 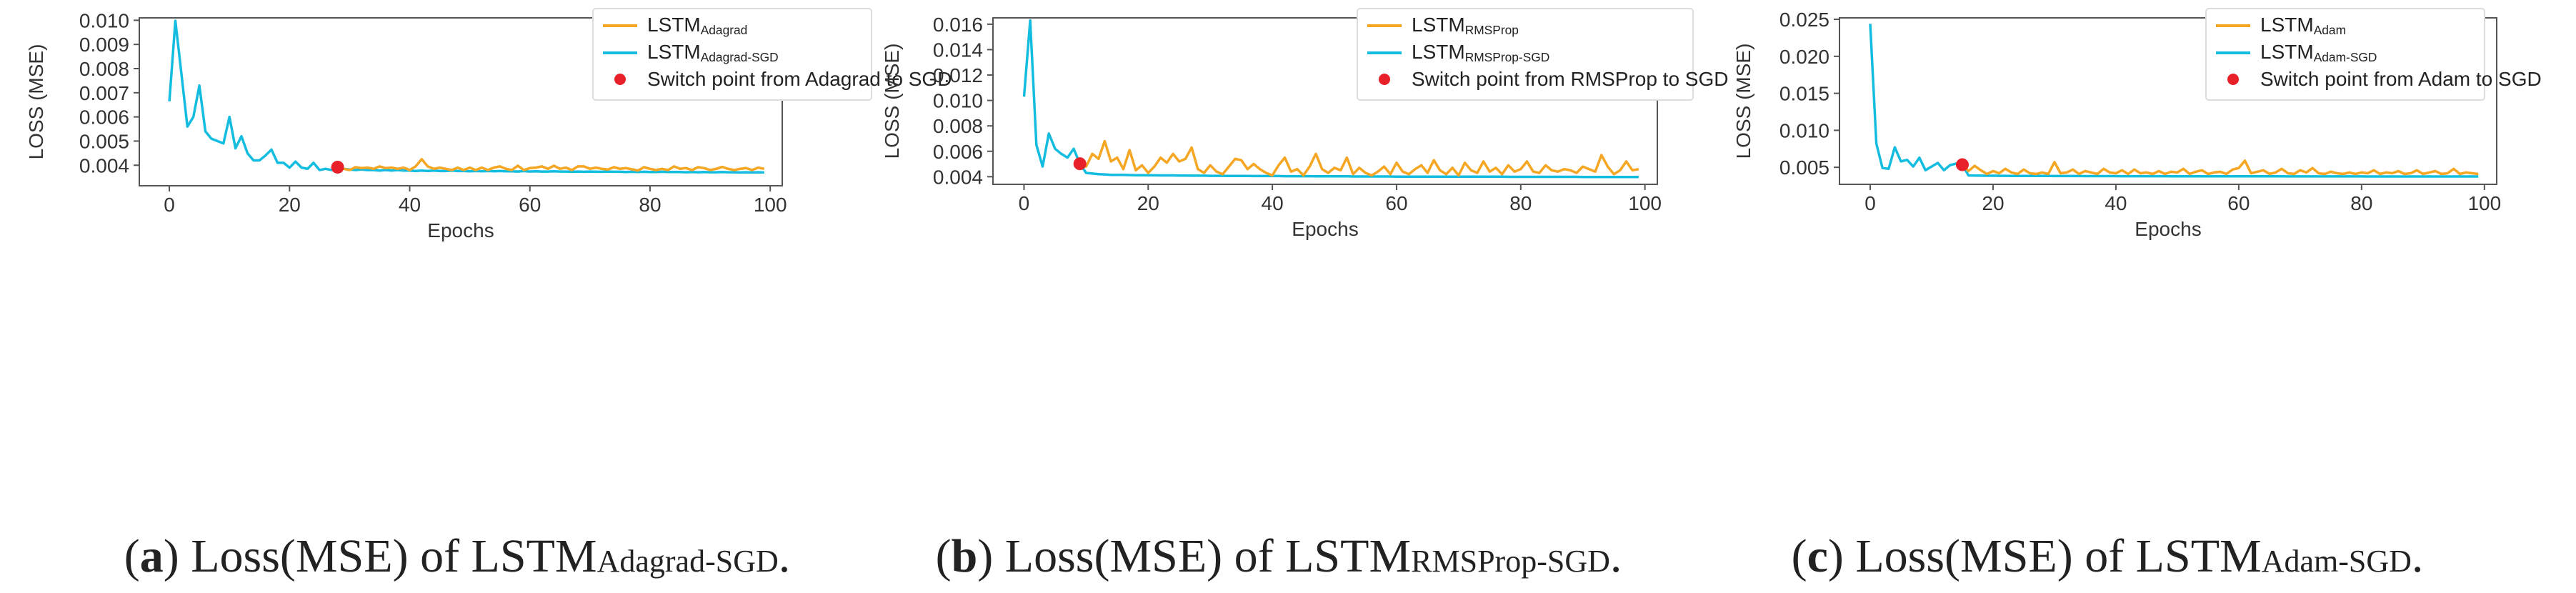 I want to click on caption-c: (c) Loss(MSE) of LSTMAdam-SGD., so click(x=2108, y=556).